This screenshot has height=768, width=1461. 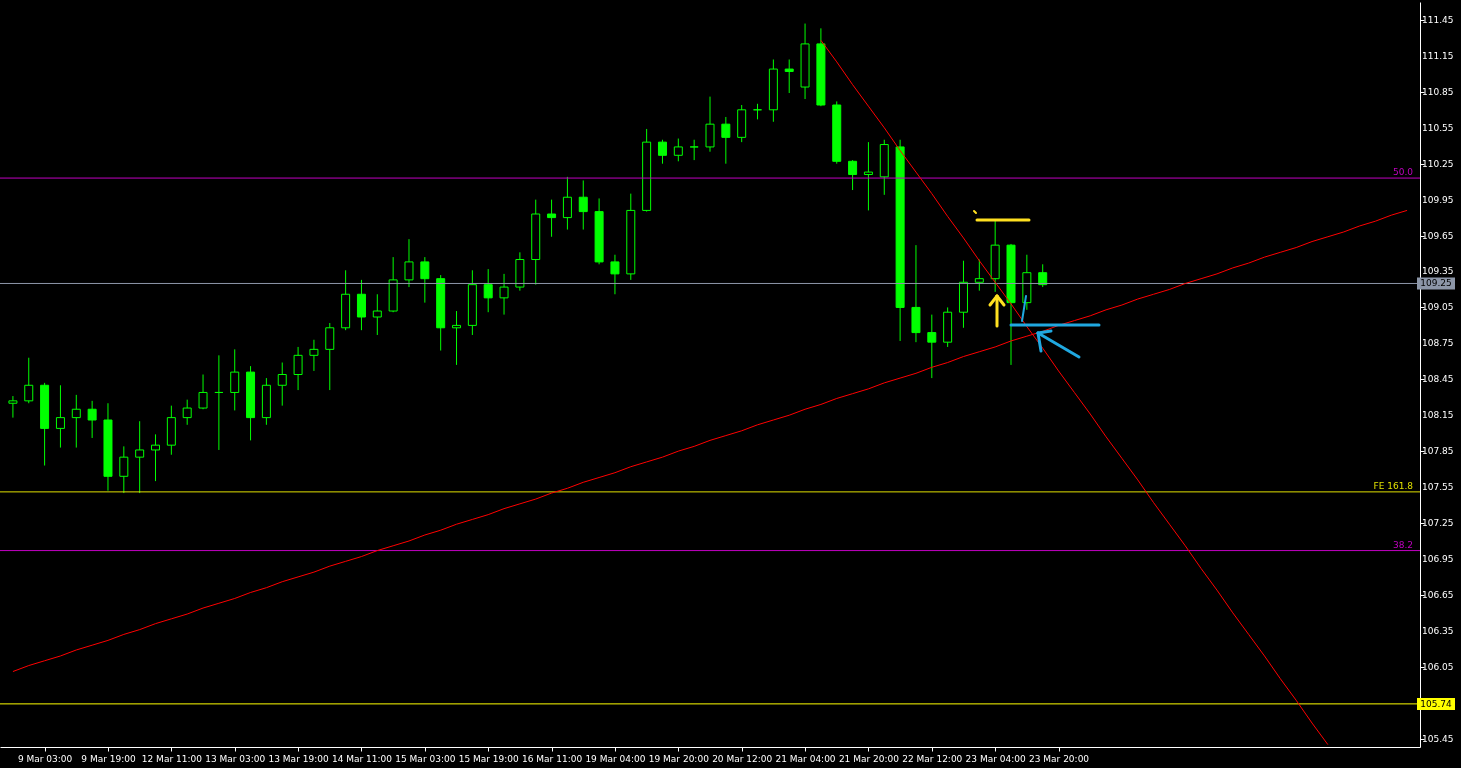 I want to click on x-tick-label: 21 Mar 04:00, so click(x=805, y=758).